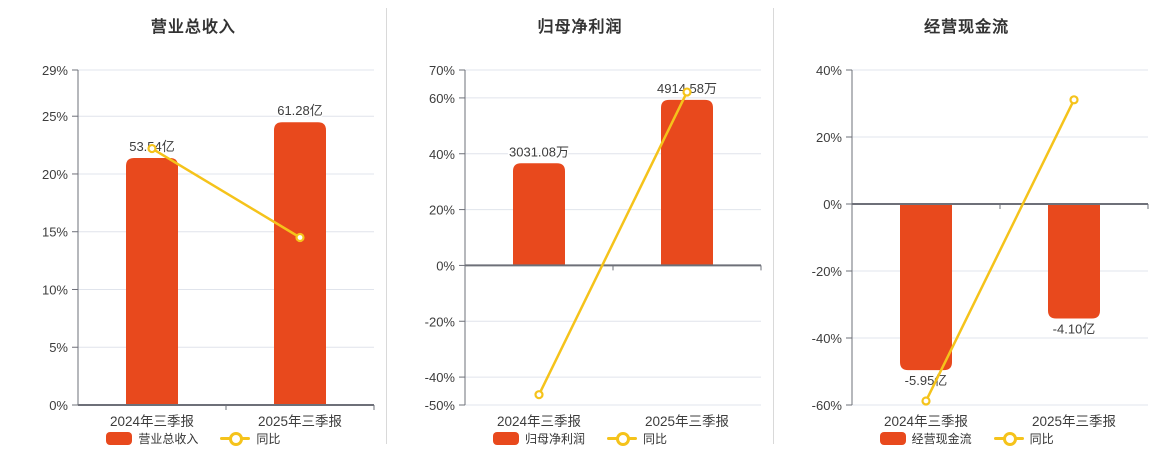 Image resolution: width=1160 pixels, height=450 pixels. I want to click on y-tick-label: 60%, so click(442, 98).